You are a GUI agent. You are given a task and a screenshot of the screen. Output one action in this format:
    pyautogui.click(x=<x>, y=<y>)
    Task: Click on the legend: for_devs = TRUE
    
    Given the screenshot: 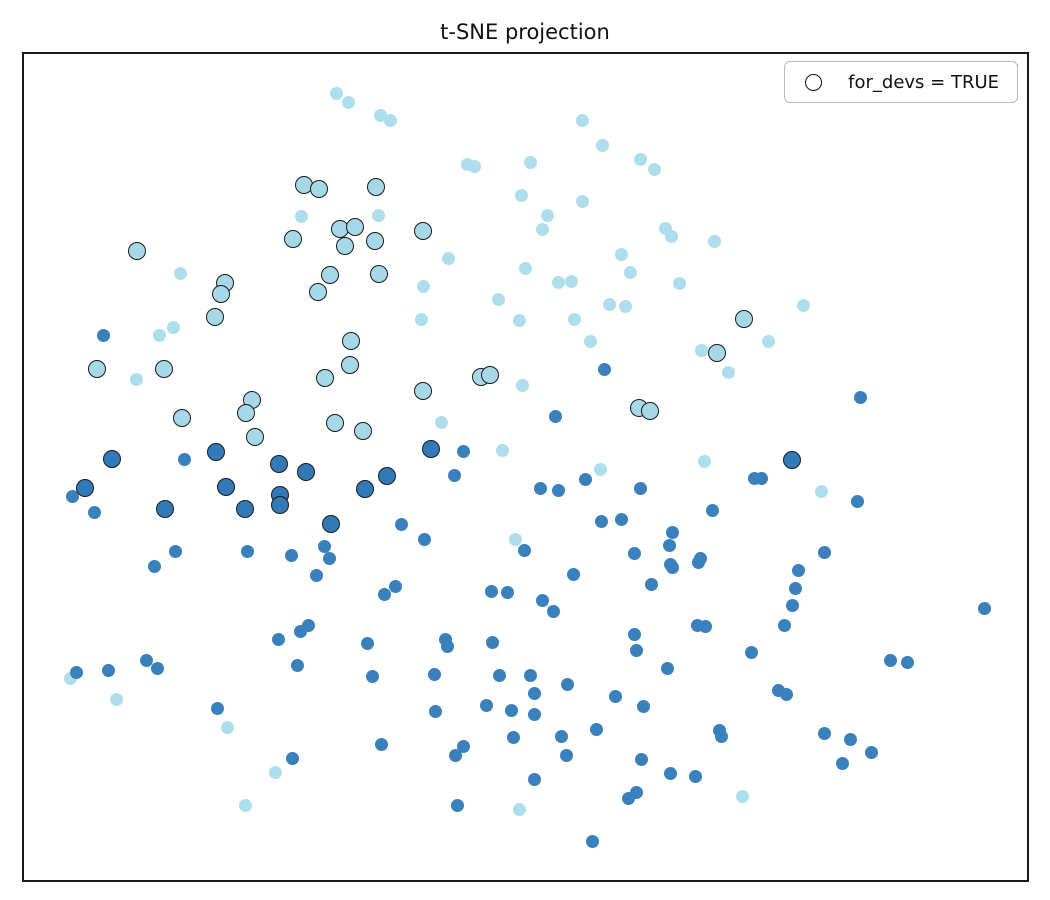 What is the action you would take?
    pyautogui.click(x=901, y=82)
    